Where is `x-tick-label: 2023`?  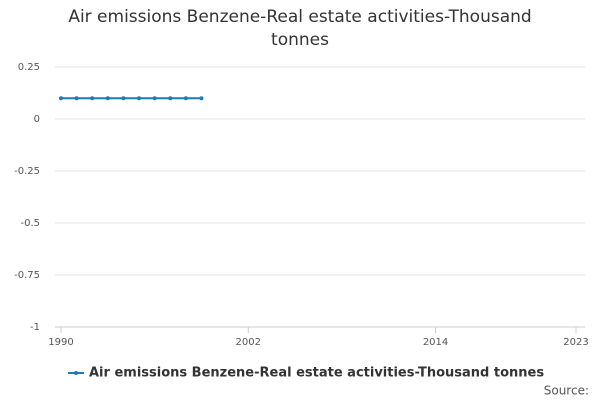 x-tick-label: 2023 is located at coordinates (575, 342).